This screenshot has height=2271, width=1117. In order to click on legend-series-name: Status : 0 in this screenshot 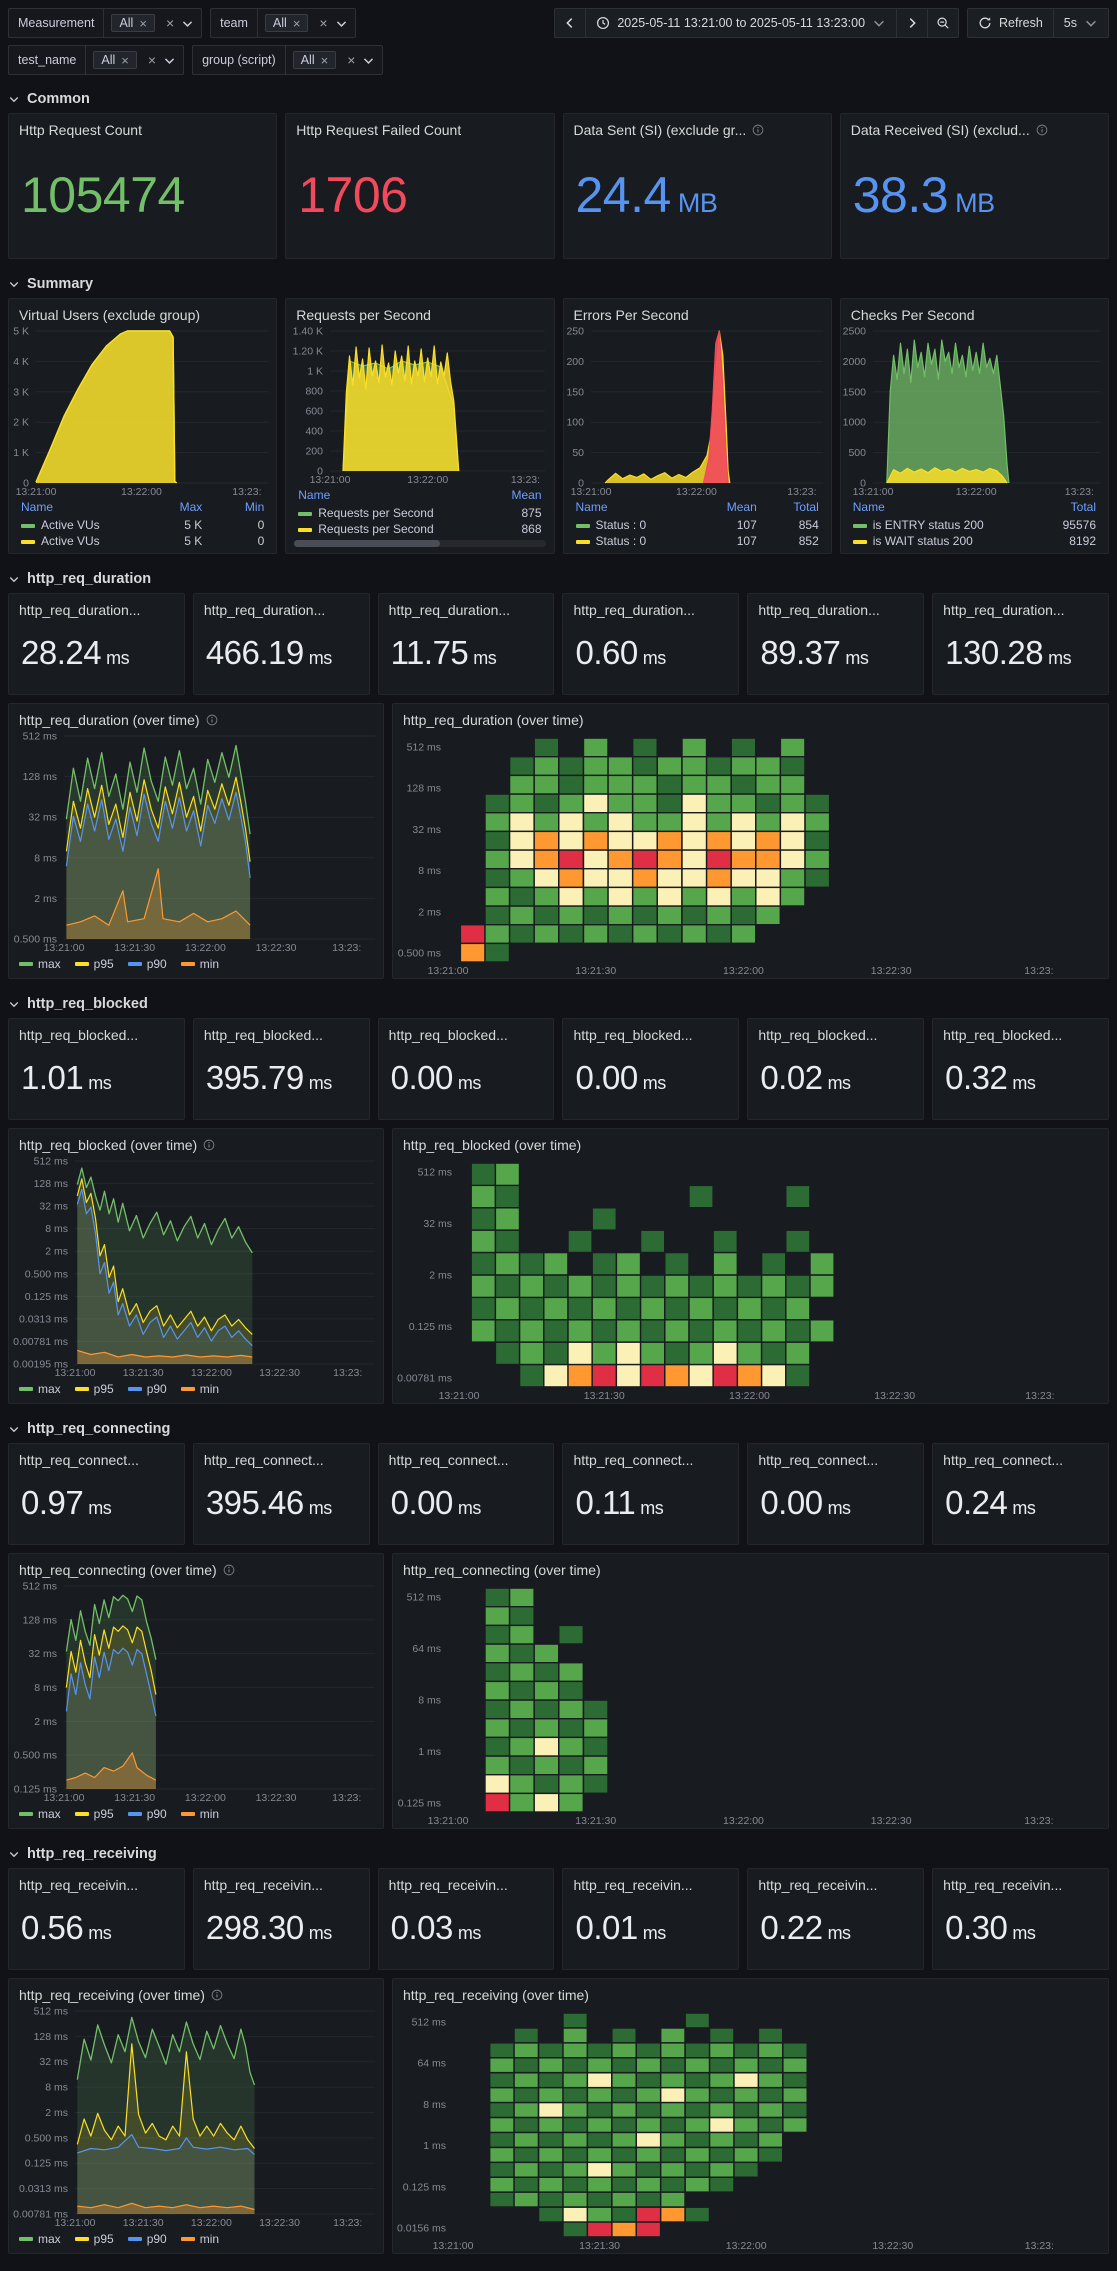, I will do `click(635, 541)`.